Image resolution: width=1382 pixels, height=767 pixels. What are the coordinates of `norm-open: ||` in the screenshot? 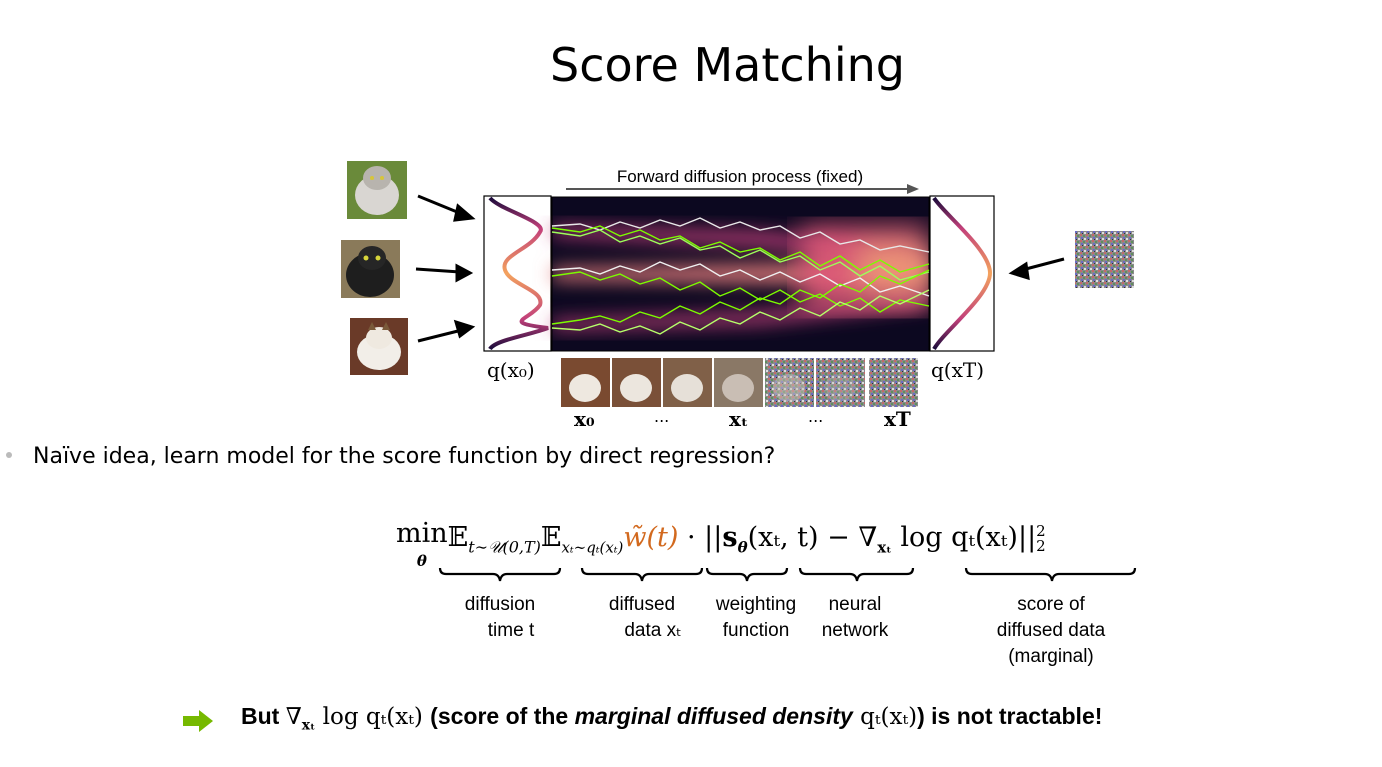 It's located at (713, 537).